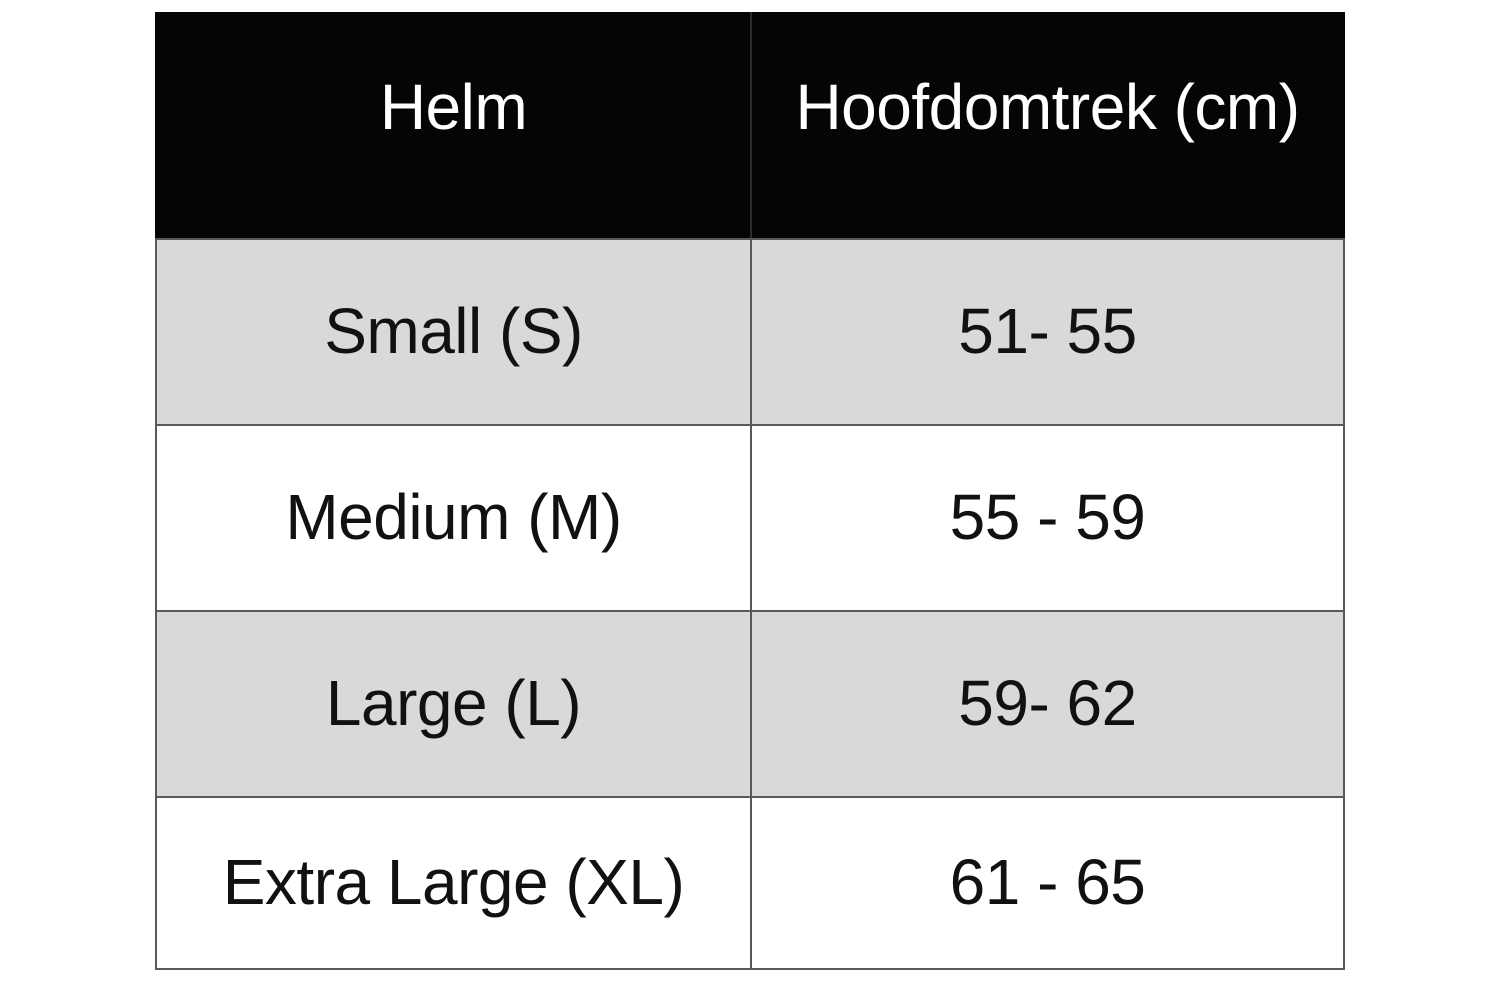 This screenshot has height=1000, width=1500. What do you see at coordinates (453, 332) in the screenshot?
I see `cell-size-small: Small (S)` at bounding box center [453, 332].